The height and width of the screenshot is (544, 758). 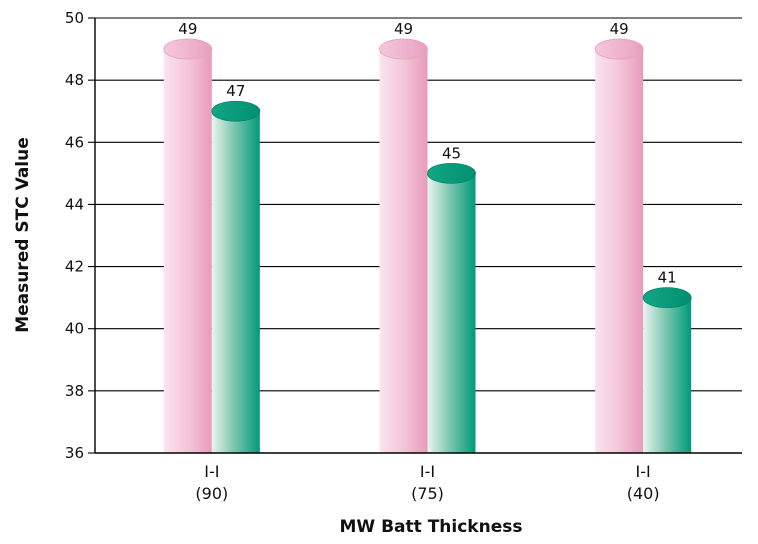 What do you see at coordinates (80, 235) in the screenshot?
I see `y-tick-labels: 36 38 40 42 44 46 48 50` at bounding box center [80, 235].